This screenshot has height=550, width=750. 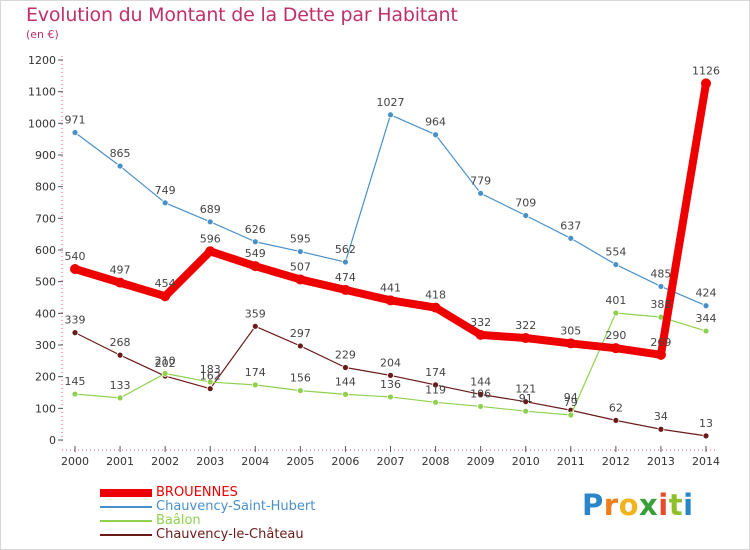 What do you see at coordinates (45, 345) in the screenshot?
I see `y-tick-label: 300` at bounding box center [45, 345].